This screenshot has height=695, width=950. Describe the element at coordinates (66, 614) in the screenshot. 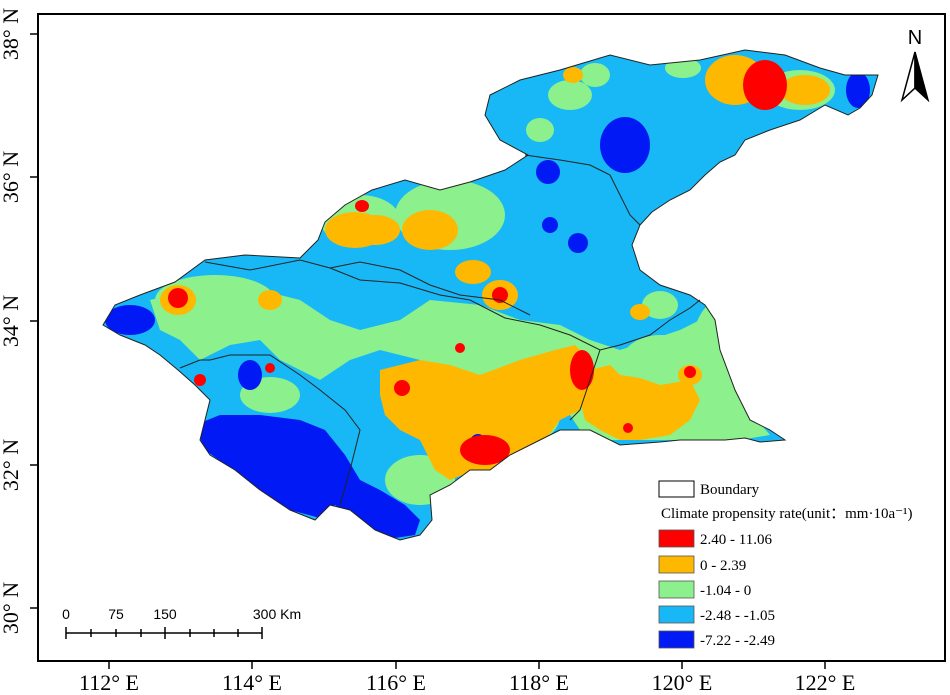

I see `scale-label-0: 0` at that location.